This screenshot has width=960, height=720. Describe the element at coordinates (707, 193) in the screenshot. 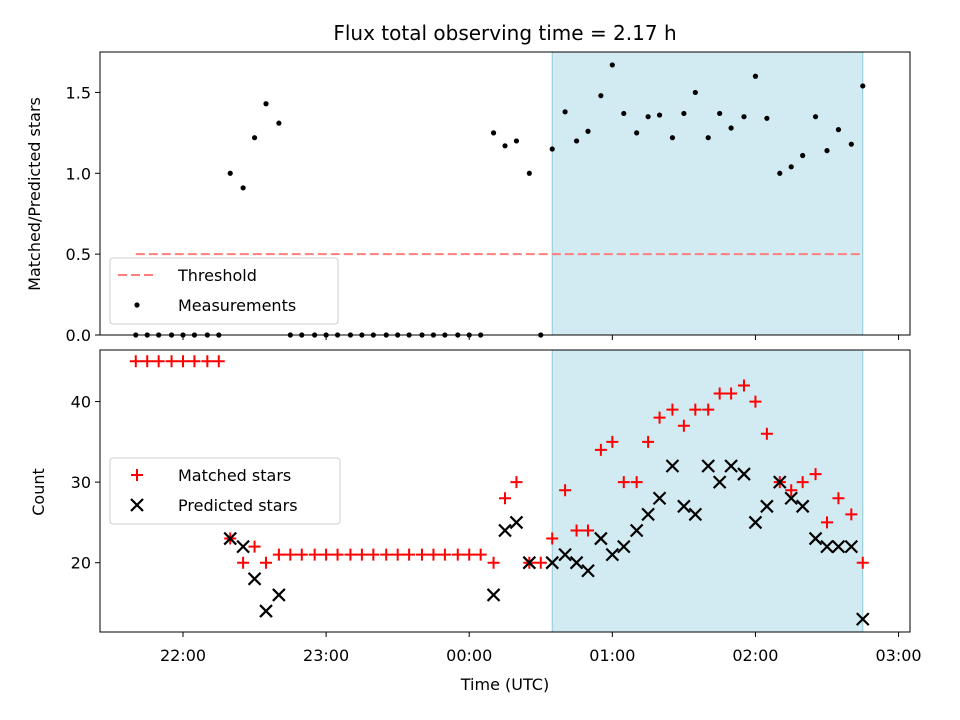

I see `observing-window-shade` at that location.